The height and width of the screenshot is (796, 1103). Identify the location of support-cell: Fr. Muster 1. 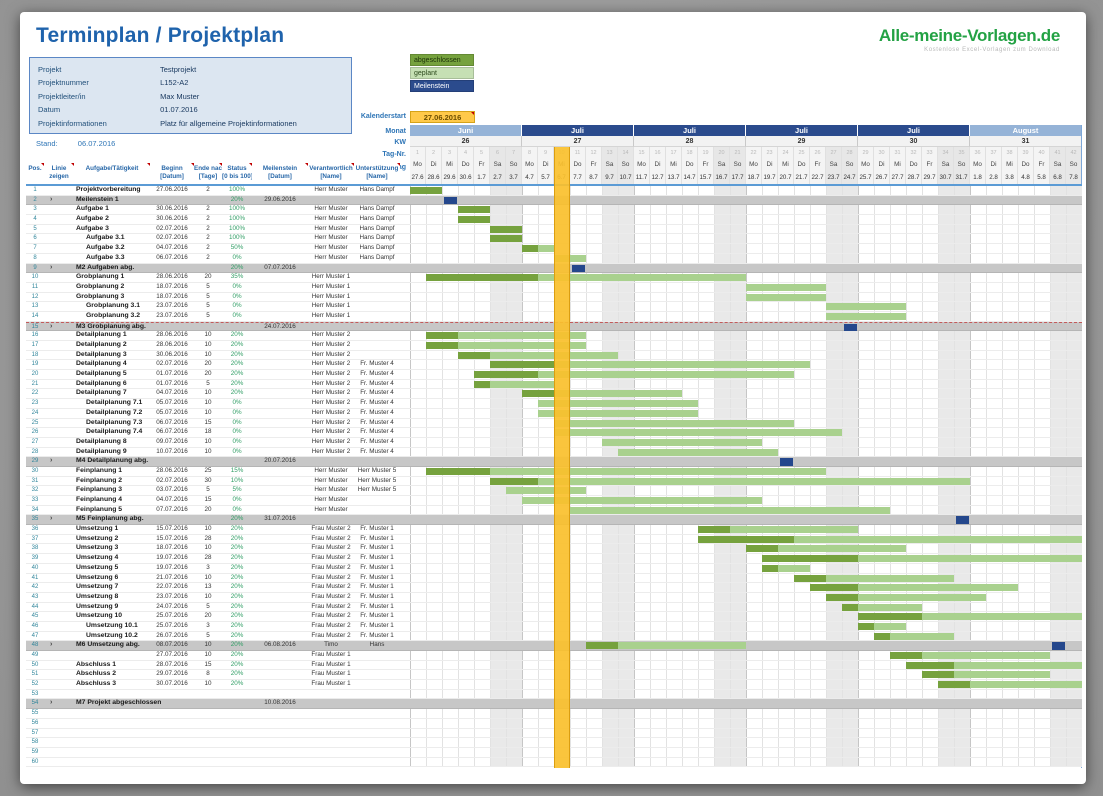
(377, 538).